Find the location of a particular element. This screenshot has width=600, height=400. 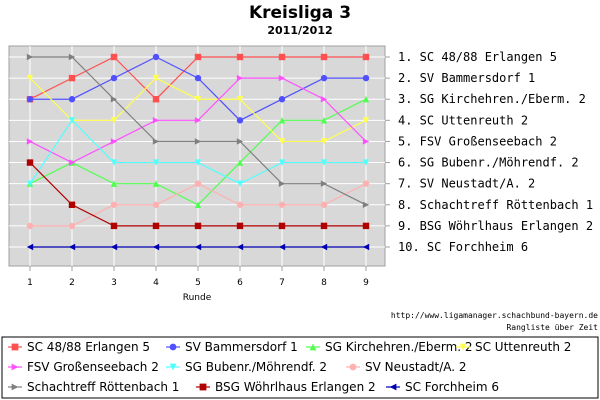

rank-label: 10. SC Forchheim 6 is located at coordinates (463, 247).